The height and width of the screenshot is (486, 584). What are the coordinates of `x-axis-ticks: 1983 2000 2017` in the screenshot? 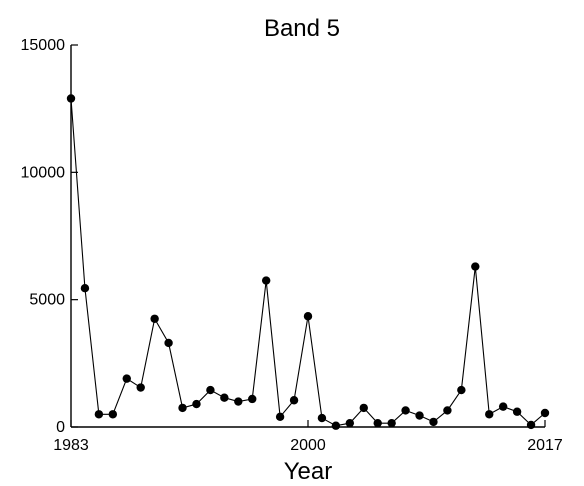 It's located at (308, 437).